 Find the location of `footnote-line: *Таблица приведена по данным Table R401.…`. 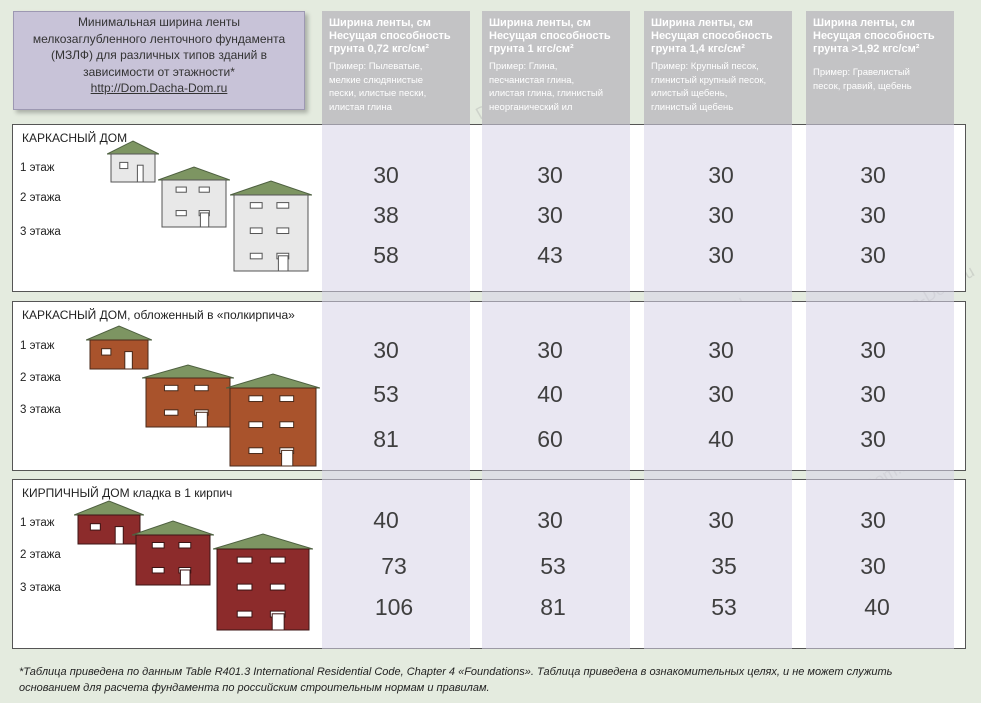

footnote-line: *Таблица приведена по данным Table R401.… is located at coordinates (456, 672).